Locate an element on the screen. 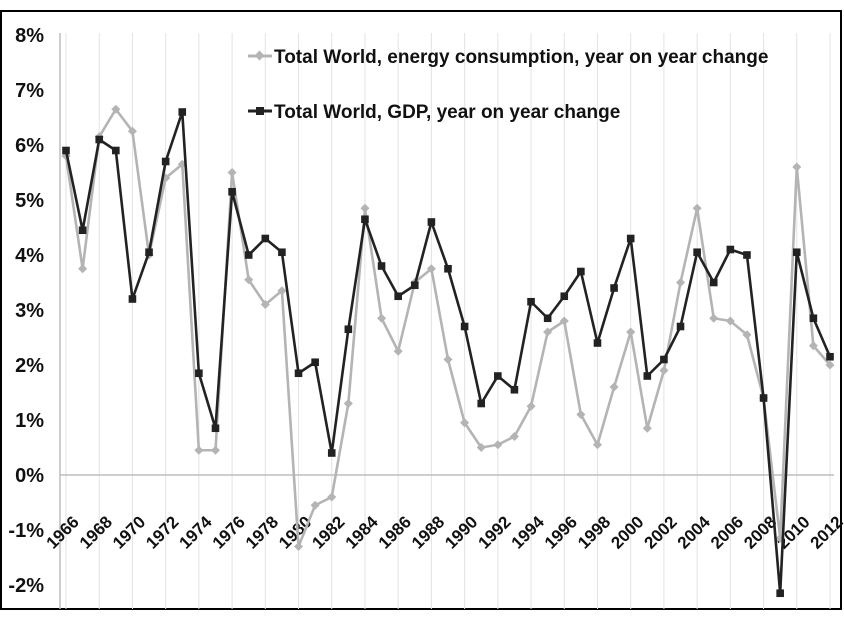 This screenshot has height=621, width=844. x-tick-label: 2006 is located at coordinates (727, 532).